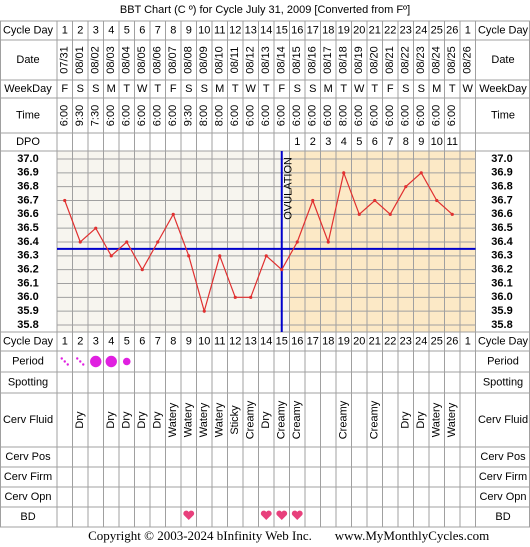 This screenshot has width=530, height=547. I want to click on dpo: 10, so click(437, 142).